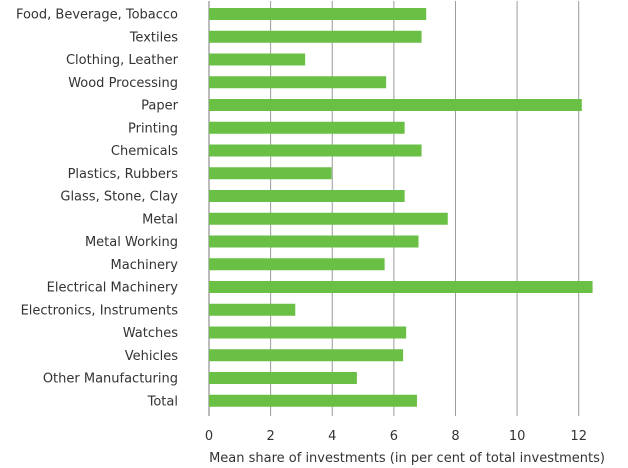 The width and height of the screenshot is (628, 468). What do you see at coordinates (145, 265) in the screenshot?
I see `category-label: Machinery` at bounding box center [145, 265].